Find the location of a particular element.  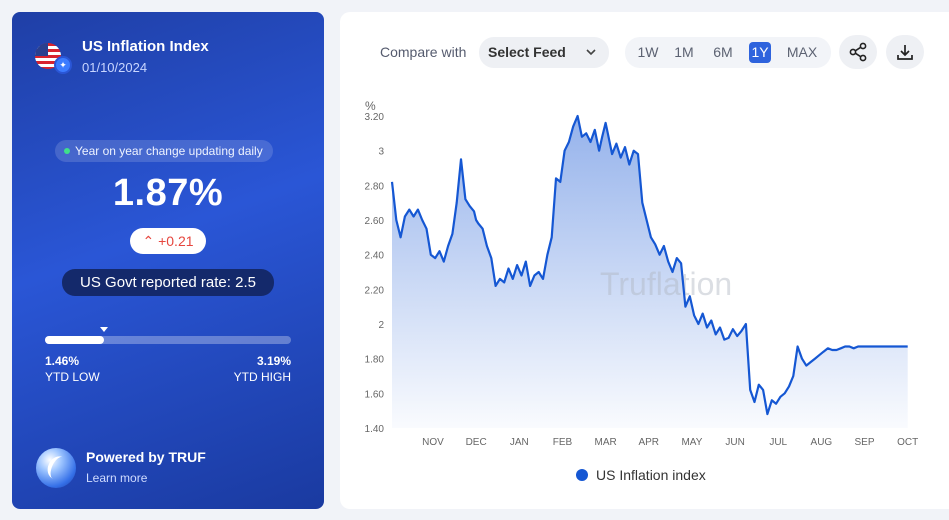

ytd-range-fill is located at coordinates (75, 340).